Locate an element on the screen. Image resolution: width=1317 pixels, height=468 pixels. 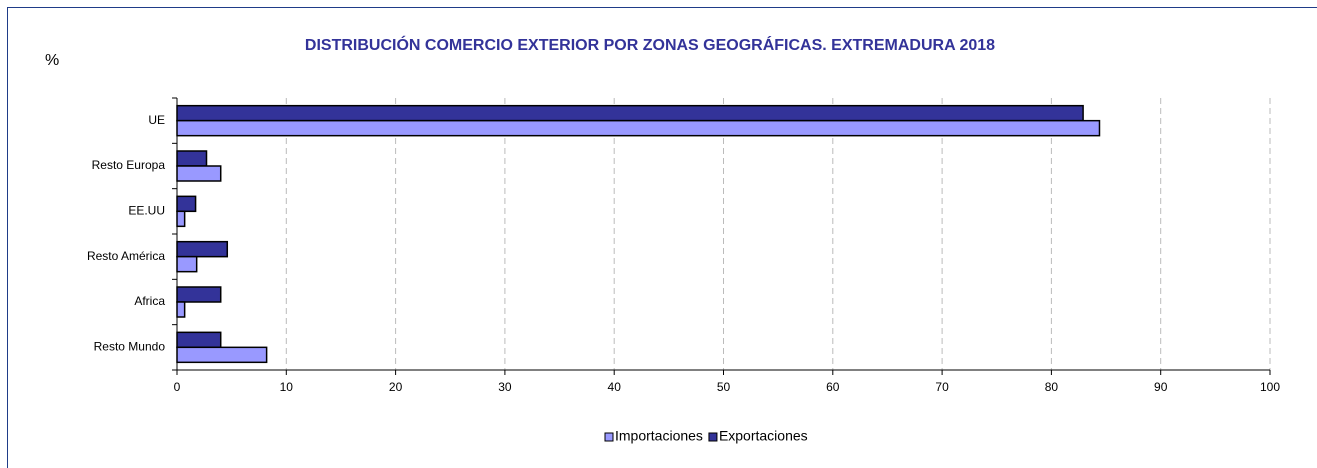
x-tick-label: 10 is located at coordinates (287, 387).